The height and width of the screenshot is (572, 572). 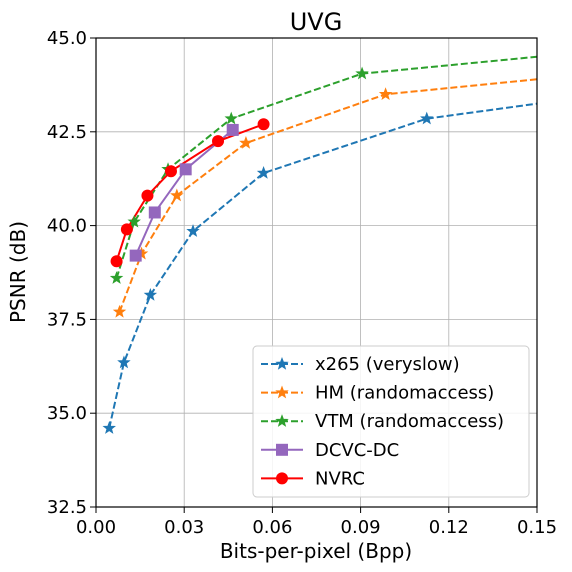 What do you see at coordinates (67, 319) in the screenshot?
I see `y-tick-label: 37.5` at bounding box center [67, 319].